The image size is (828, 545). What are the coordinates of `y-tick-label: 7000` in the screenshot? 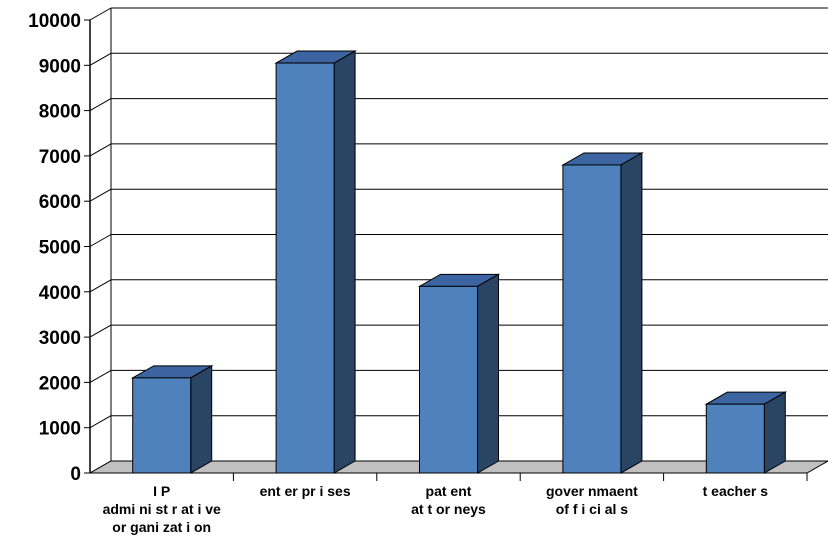 It's located at (60, 157).